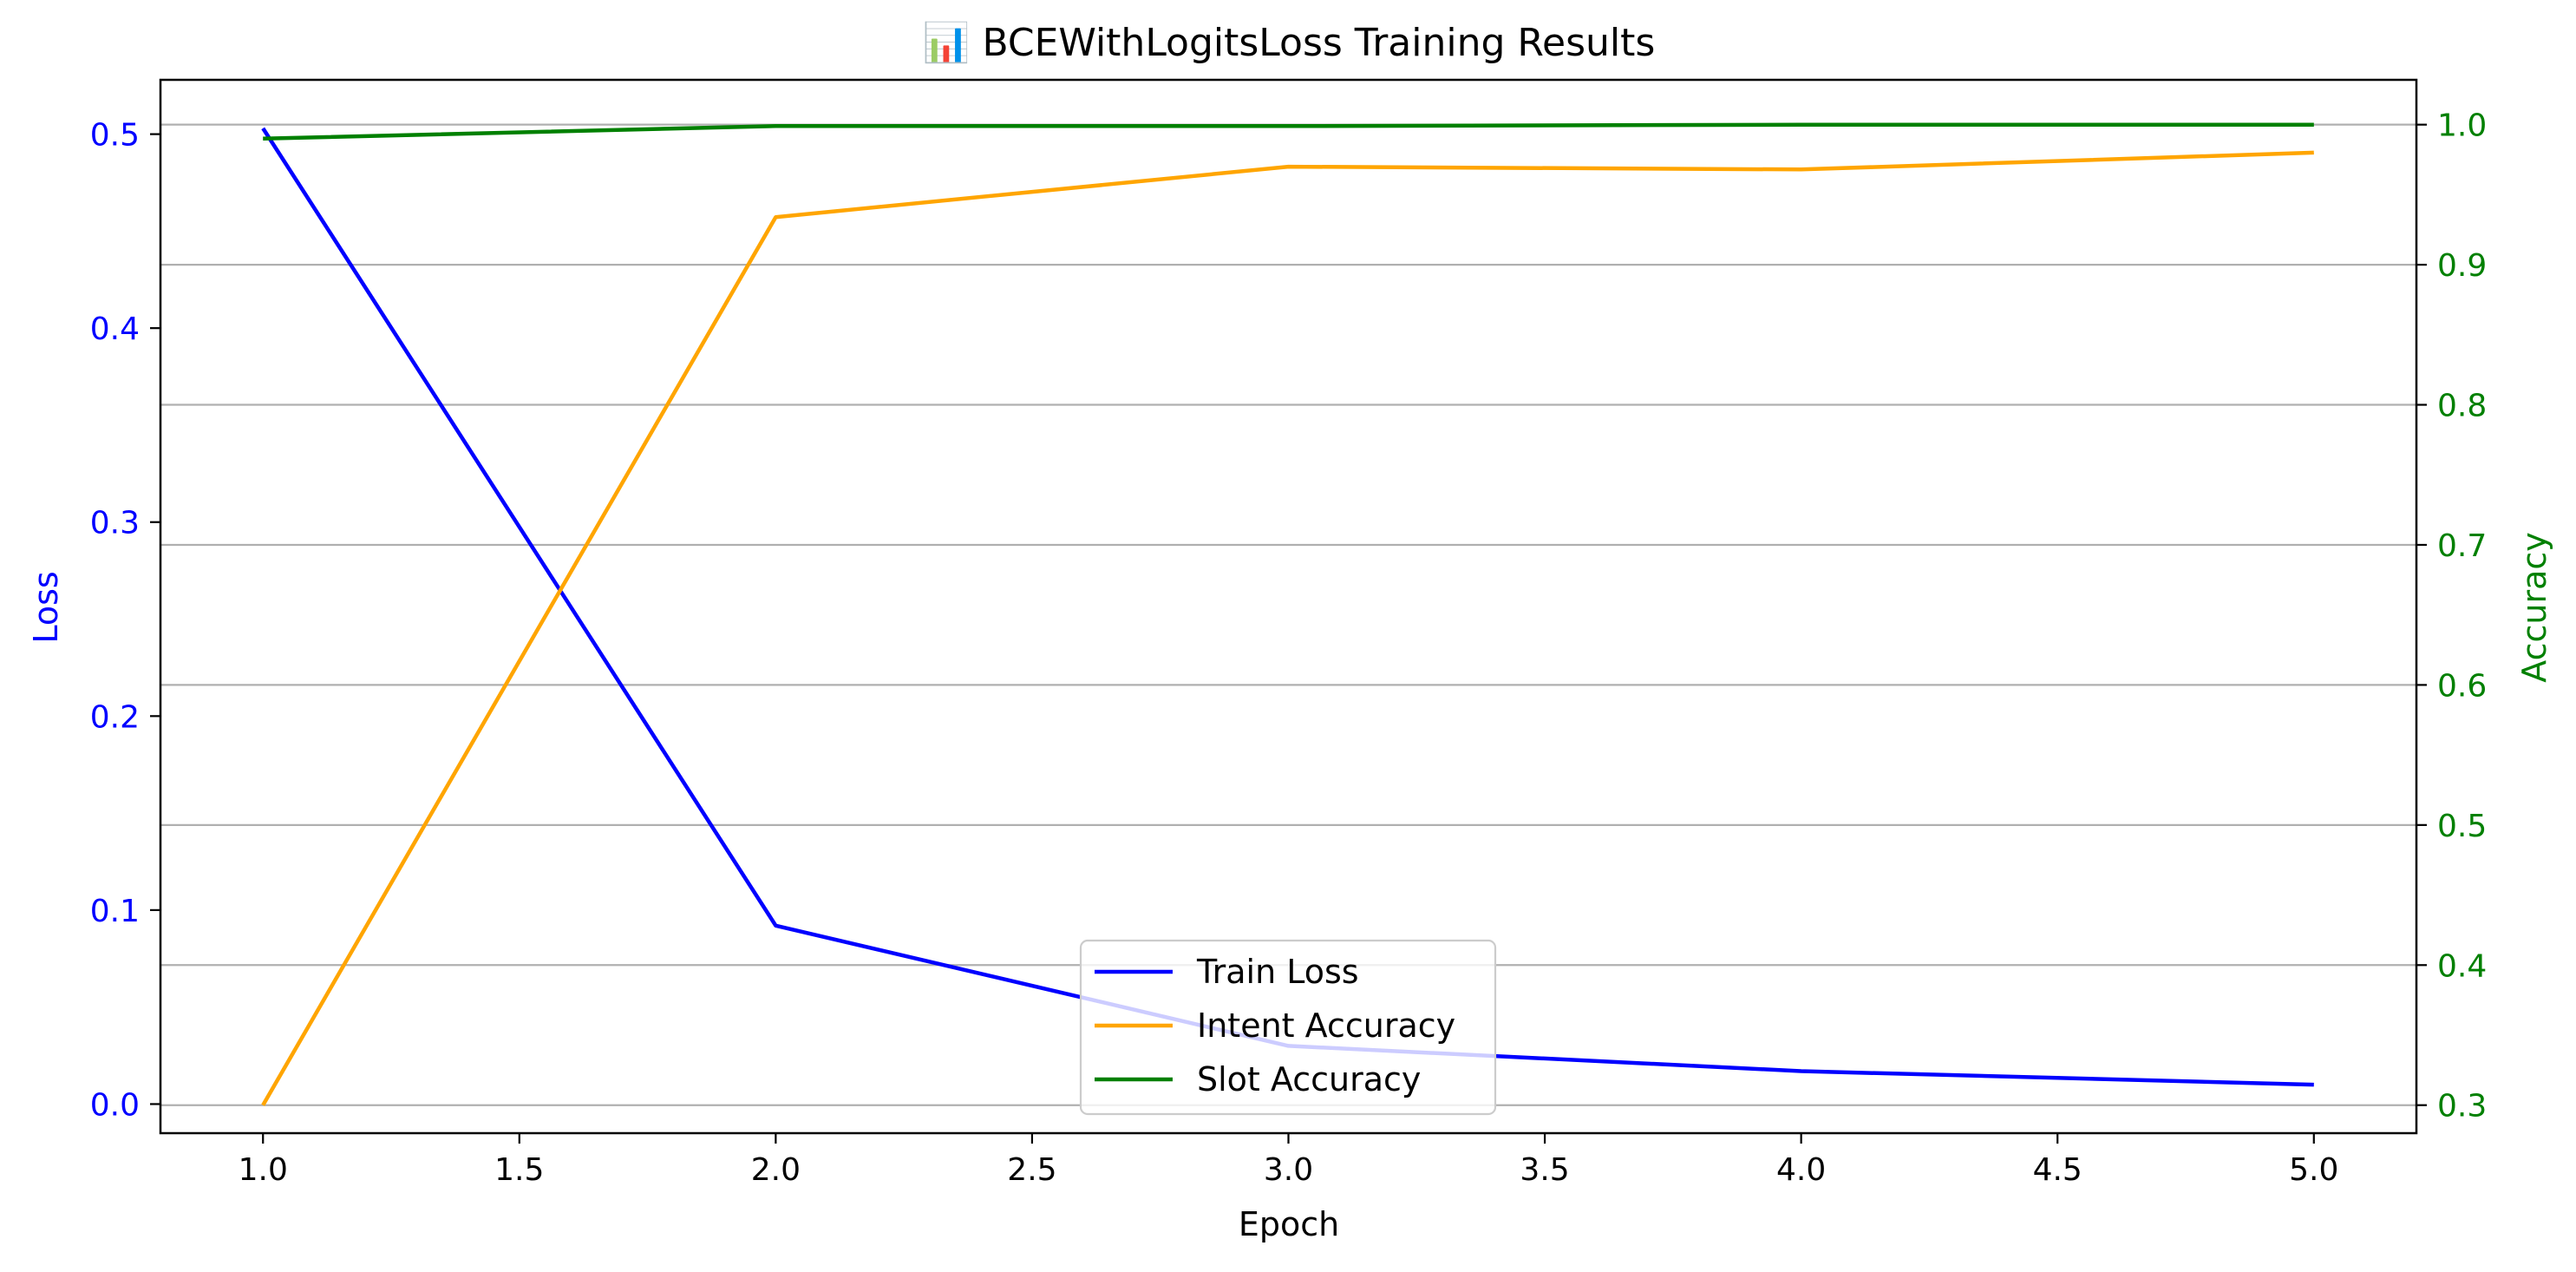  I want to click on x-tick-label: 2.0, so click(776, 1170).